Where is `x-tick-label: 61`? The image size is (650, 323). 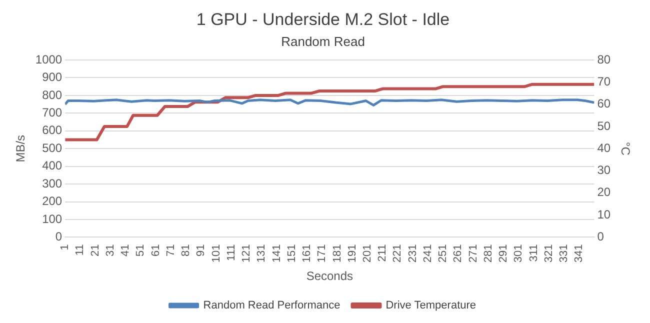 x-tick-label: 61 is located at coordinates (156, 250).